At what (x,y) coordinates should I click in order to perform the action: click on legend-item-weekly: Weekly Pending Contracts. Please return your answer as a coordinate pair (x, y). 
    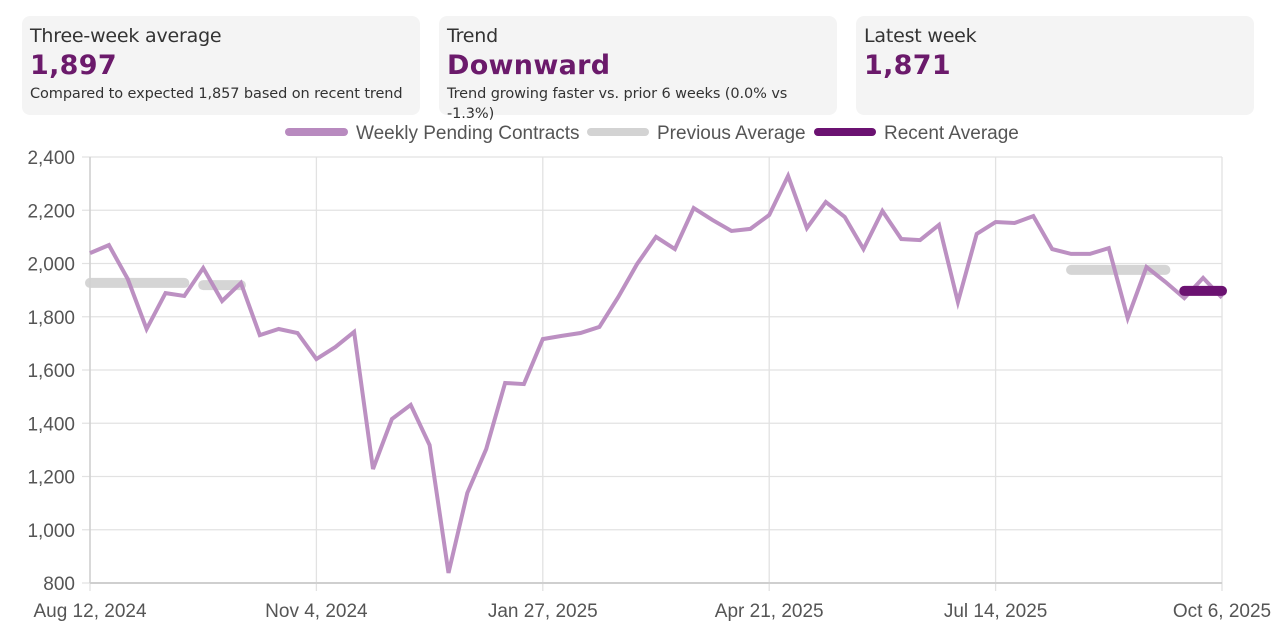
    Looking at the image, I should click on (432, 133).